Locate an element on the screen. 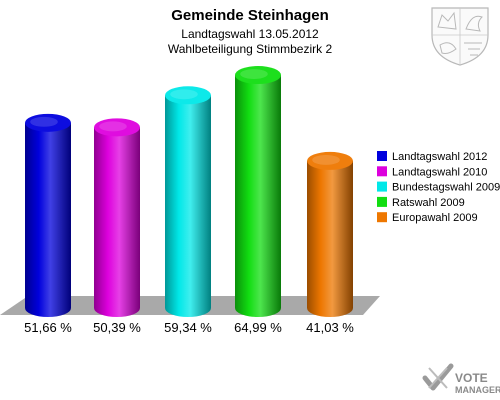 The height and width of the screenshot is (400, 500). value-label-3: 59,34 % is located at coordinates (188, 327).